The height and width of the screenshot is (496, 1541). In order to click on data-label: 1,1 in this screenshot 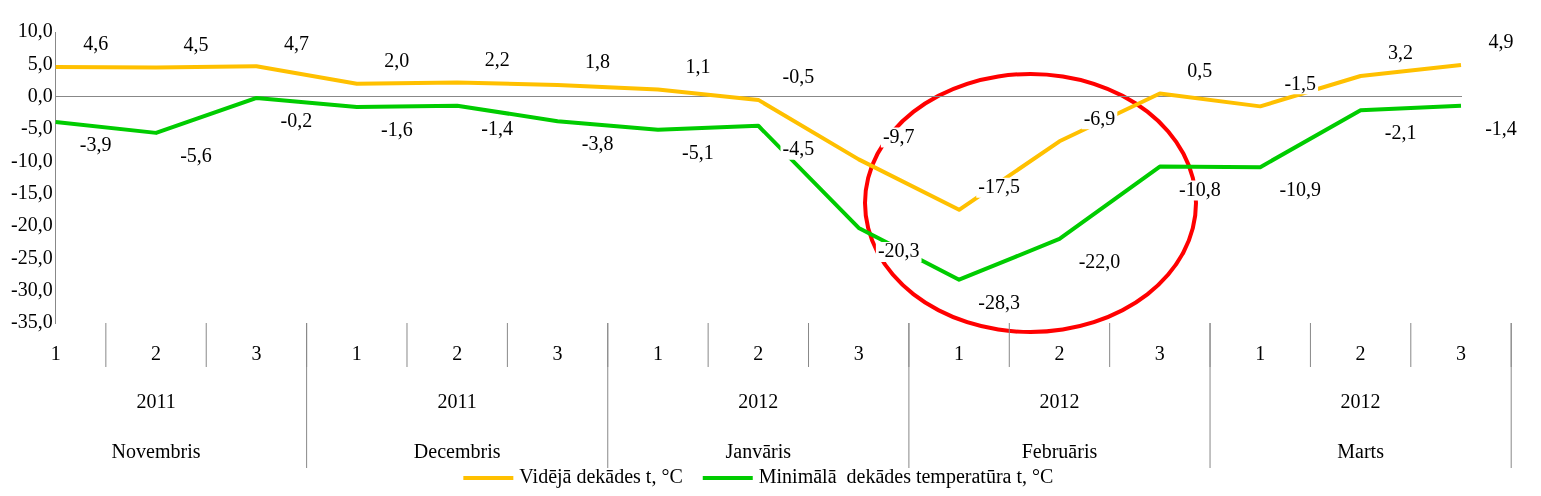, I will do `click(698, 65)`.